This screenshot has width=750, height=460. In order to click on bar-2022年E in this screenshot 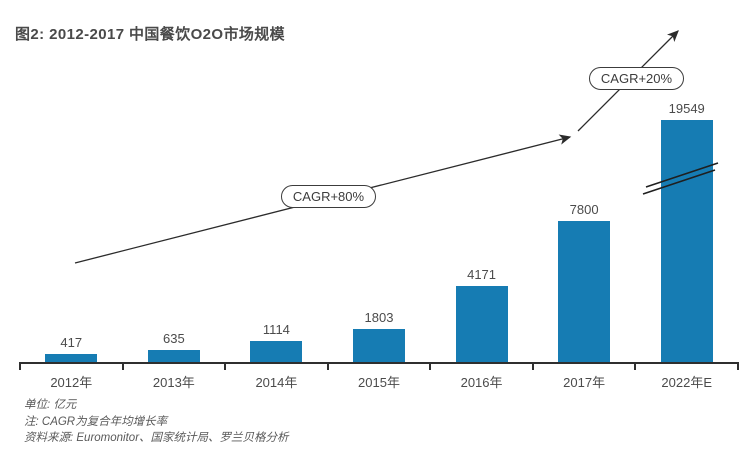, I will do `click(686, 241)`.